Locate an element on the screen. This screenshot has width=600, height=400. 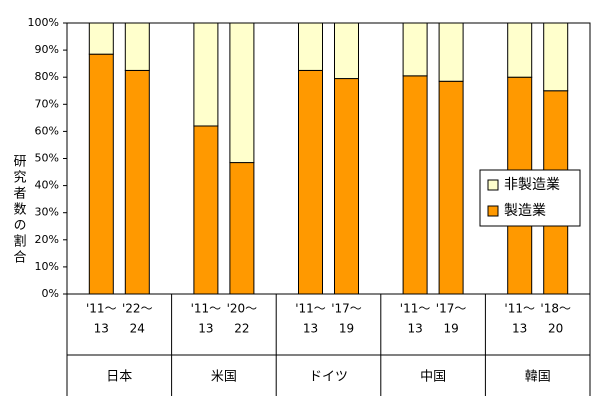
legend-label: 非製造業 is located at coordinates (532, 185).